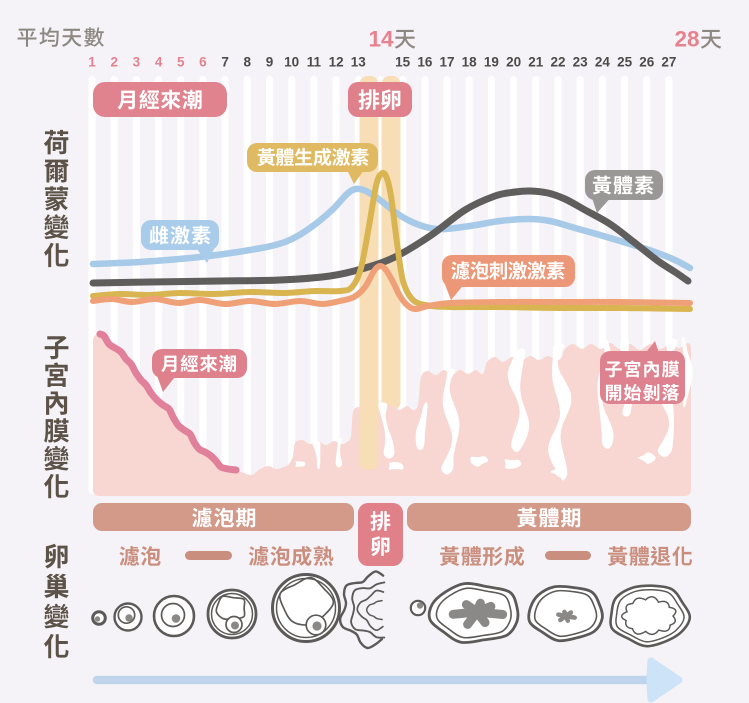 The height and width of the screenshot is (703, 749). Describe the element at coordinates (513, 62) in the screenshot. I see `svg-text: 20` at that location.